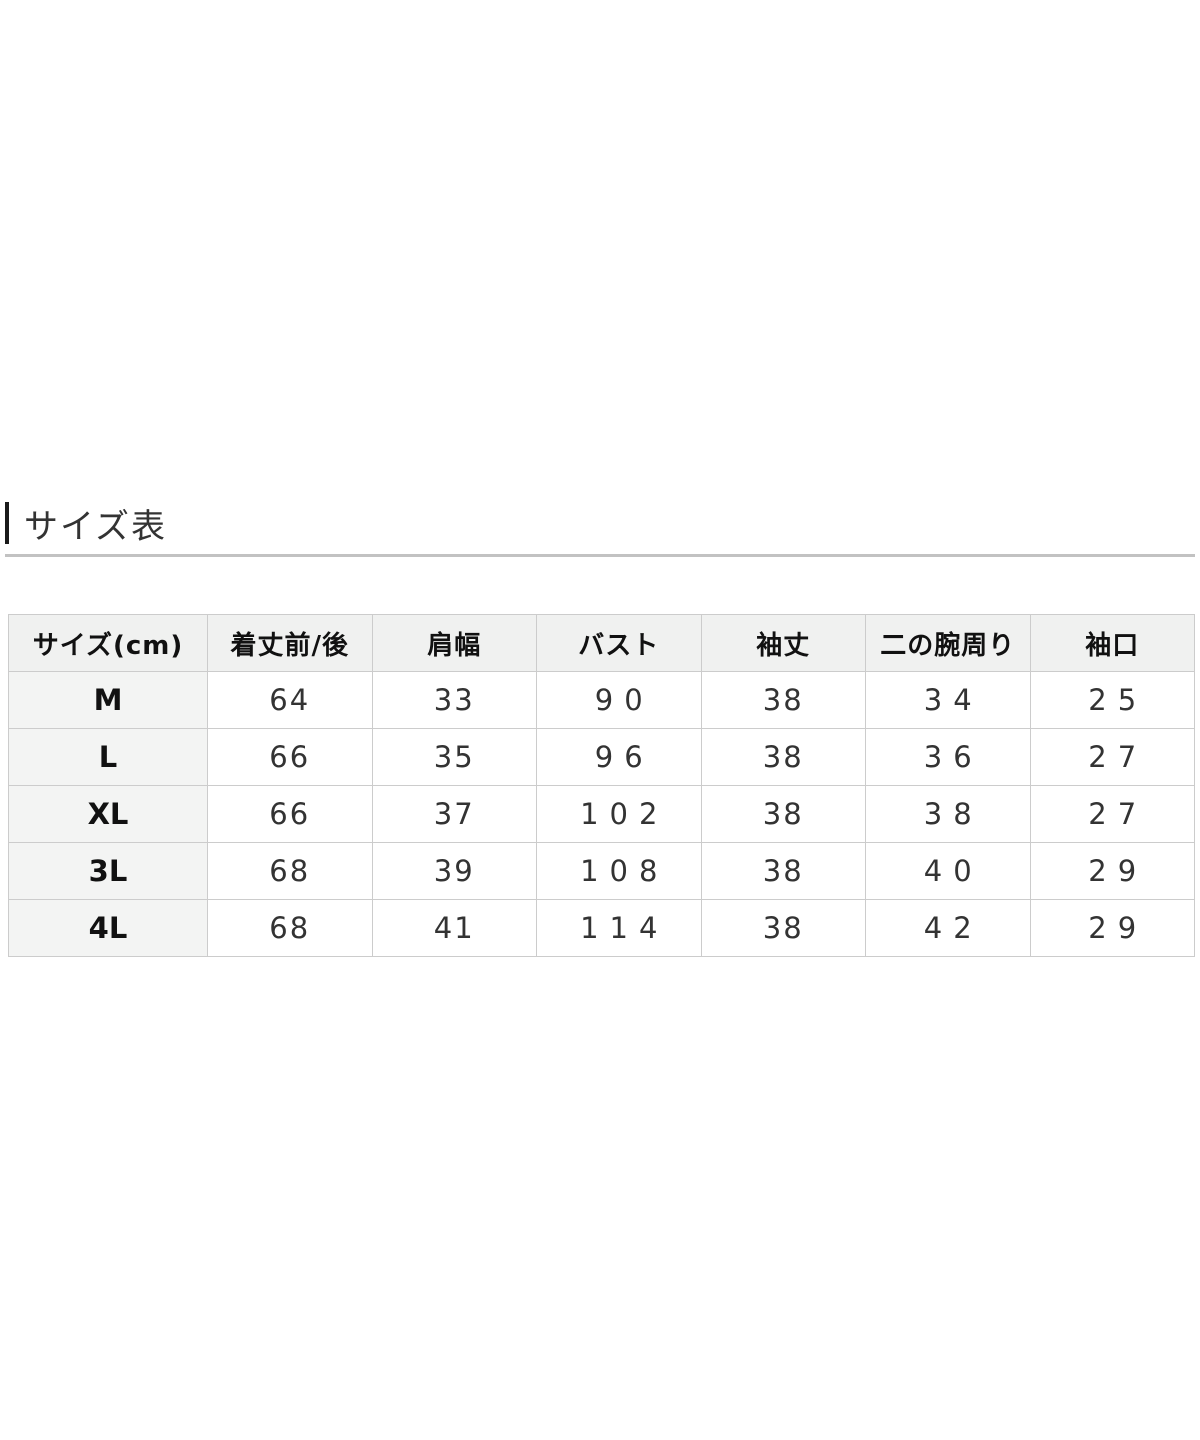 The height and width of the screenshot is (1440, 1200). I want to click on size-chart-title: サイズ表, so click(95, 526).